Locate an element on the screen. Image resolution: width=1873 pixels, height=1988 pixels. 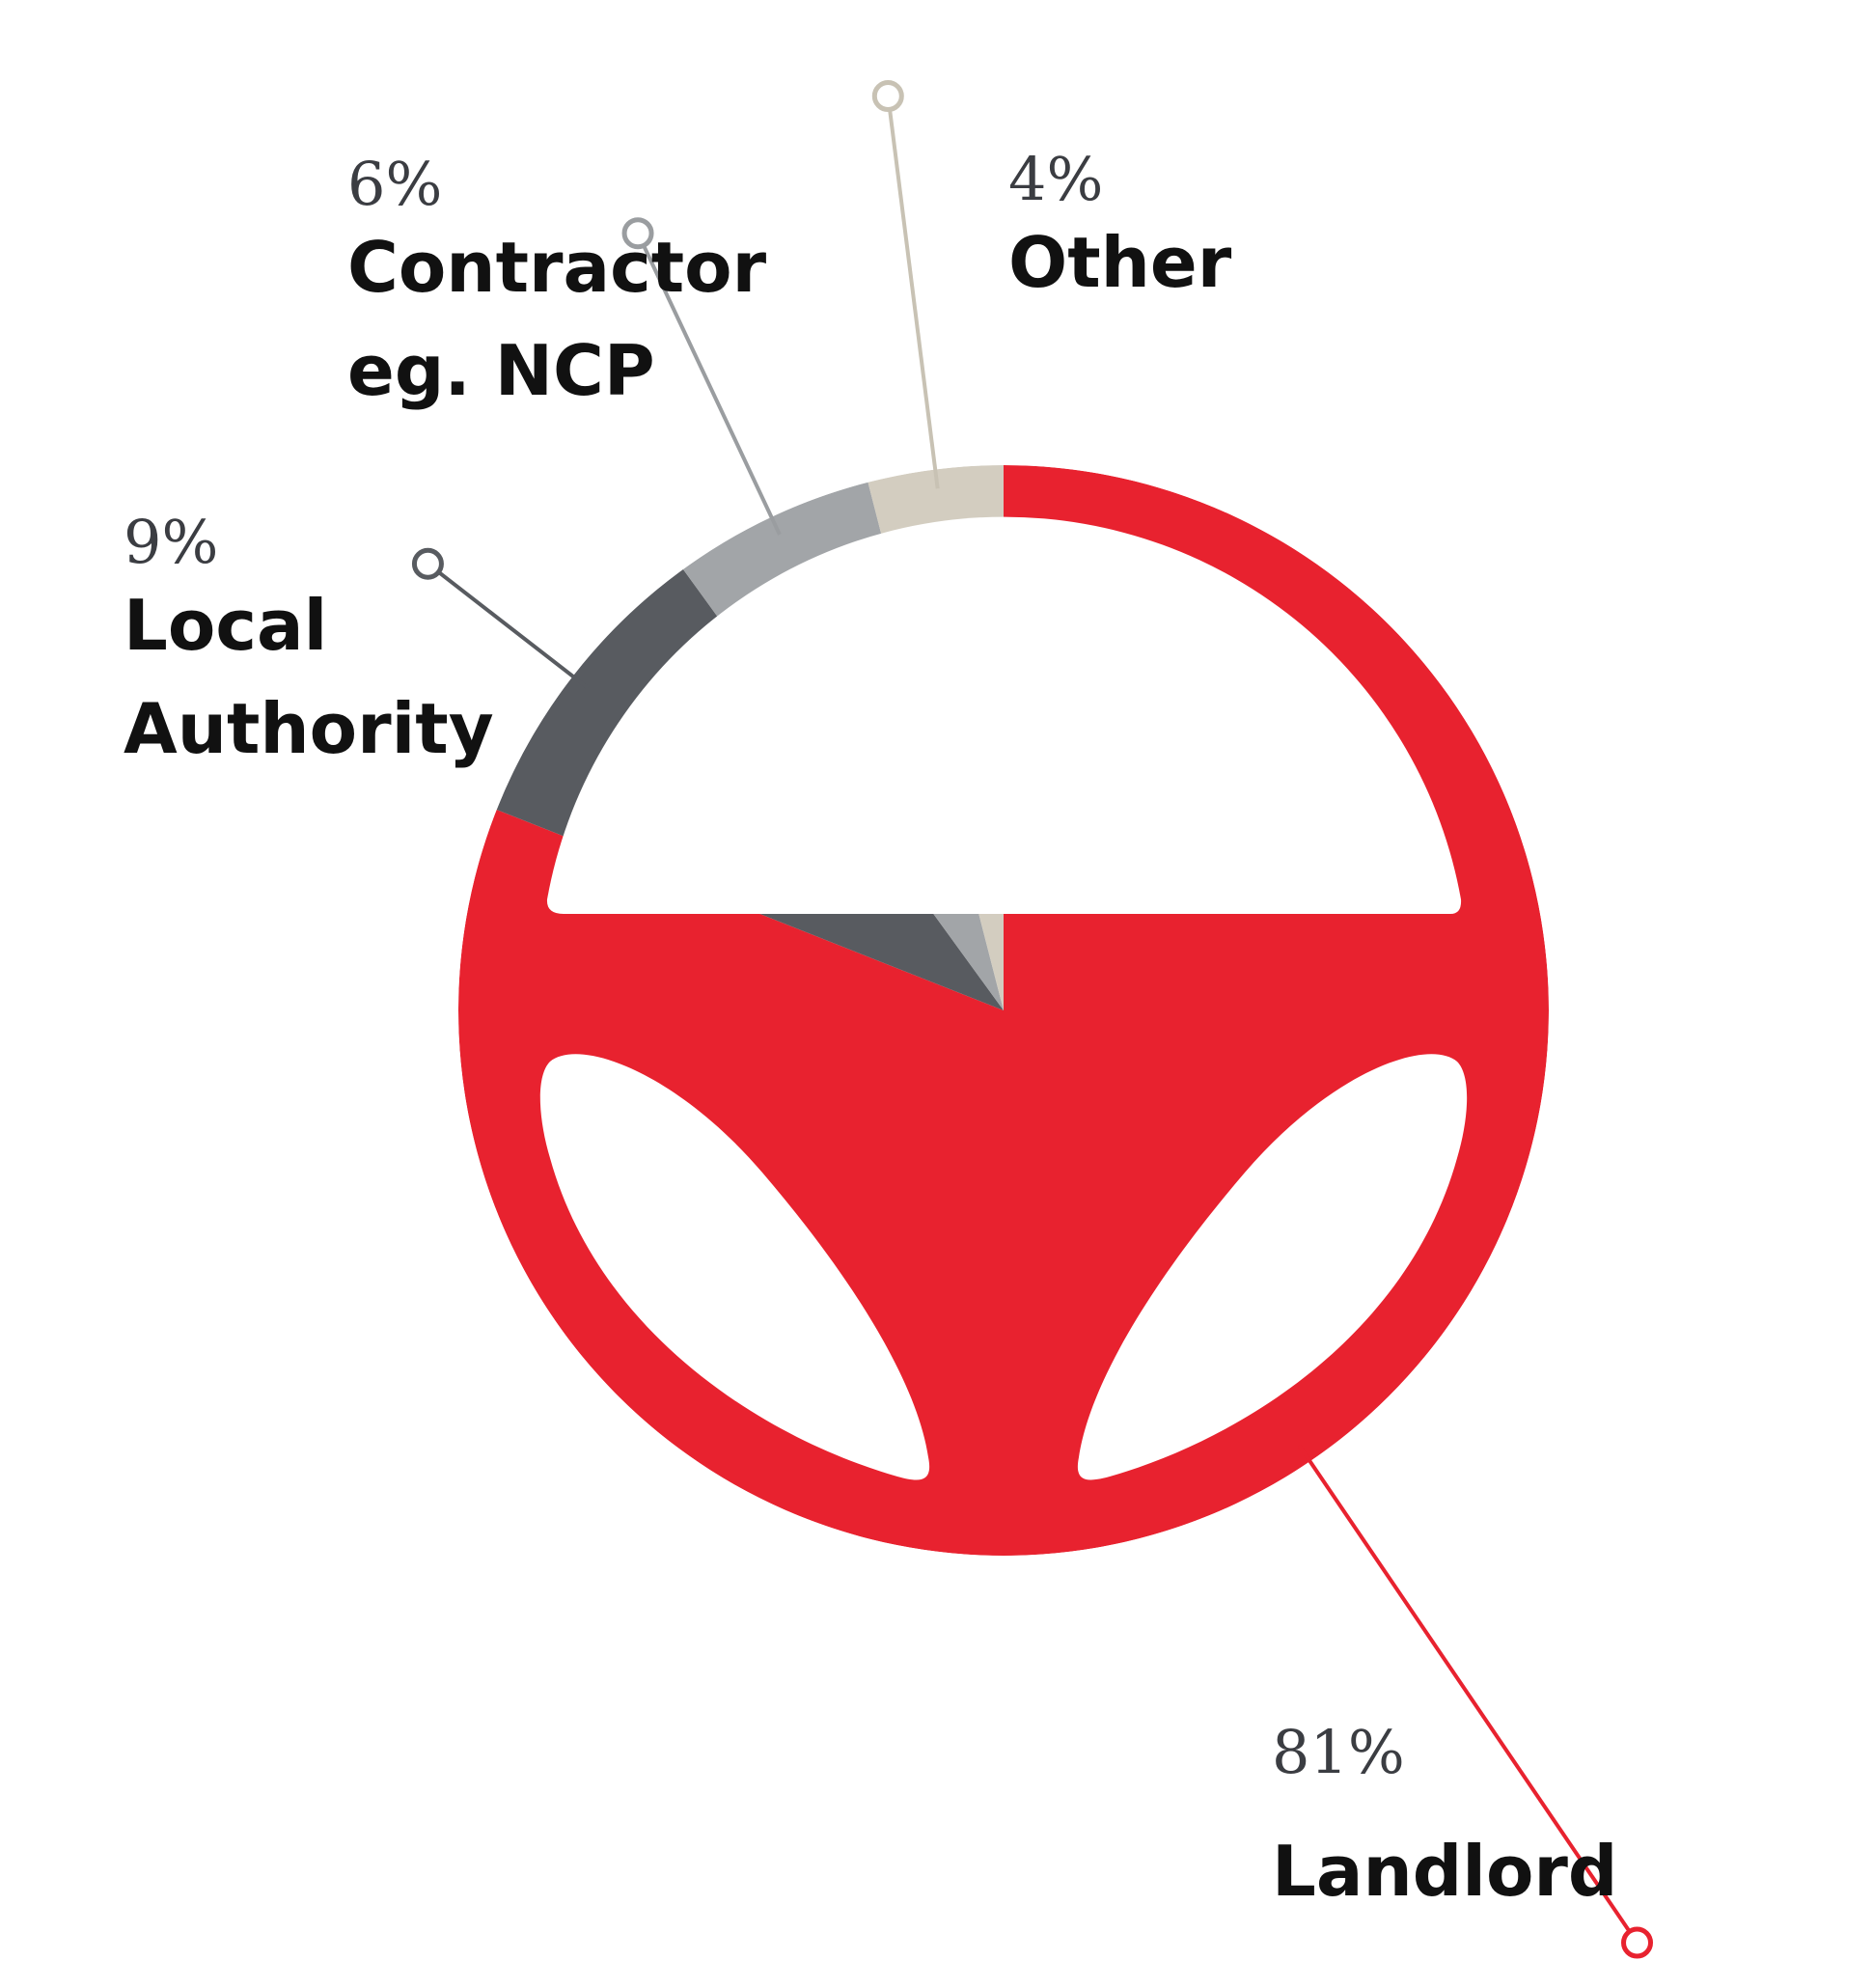
pie-slice-local-authority is located at coordinates (750, 789).